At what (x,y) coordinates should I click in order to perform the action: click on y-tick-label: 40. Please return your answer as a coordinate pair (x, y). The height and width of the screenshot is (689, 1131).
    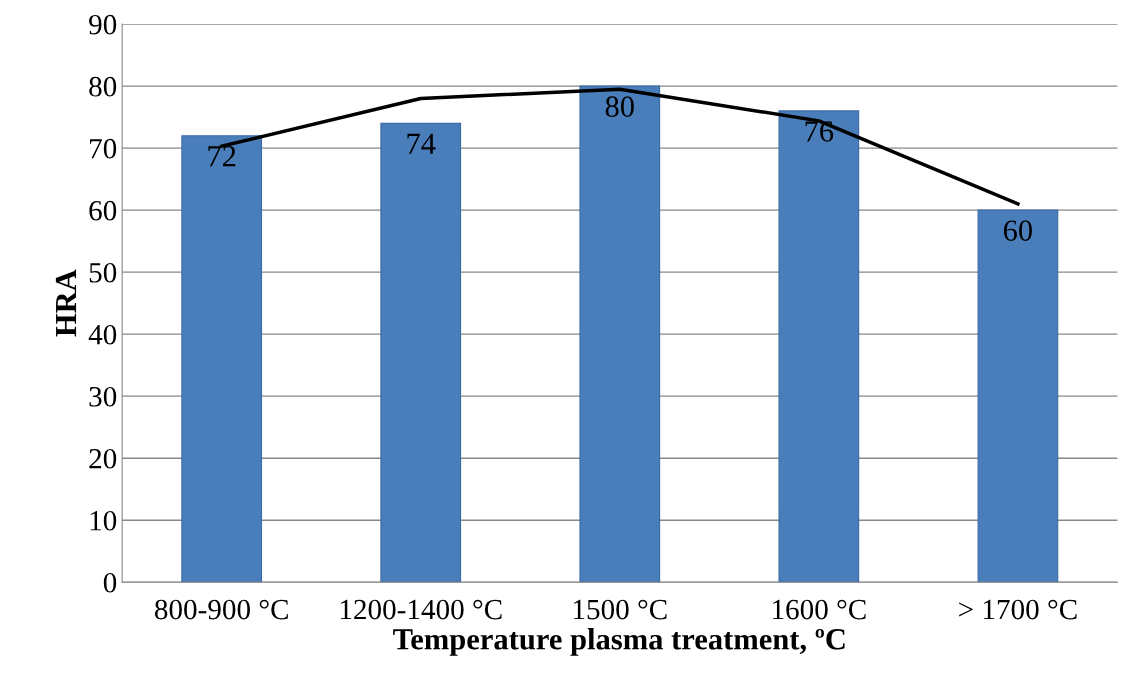
    Looking at the image, I should click on (102, 334).